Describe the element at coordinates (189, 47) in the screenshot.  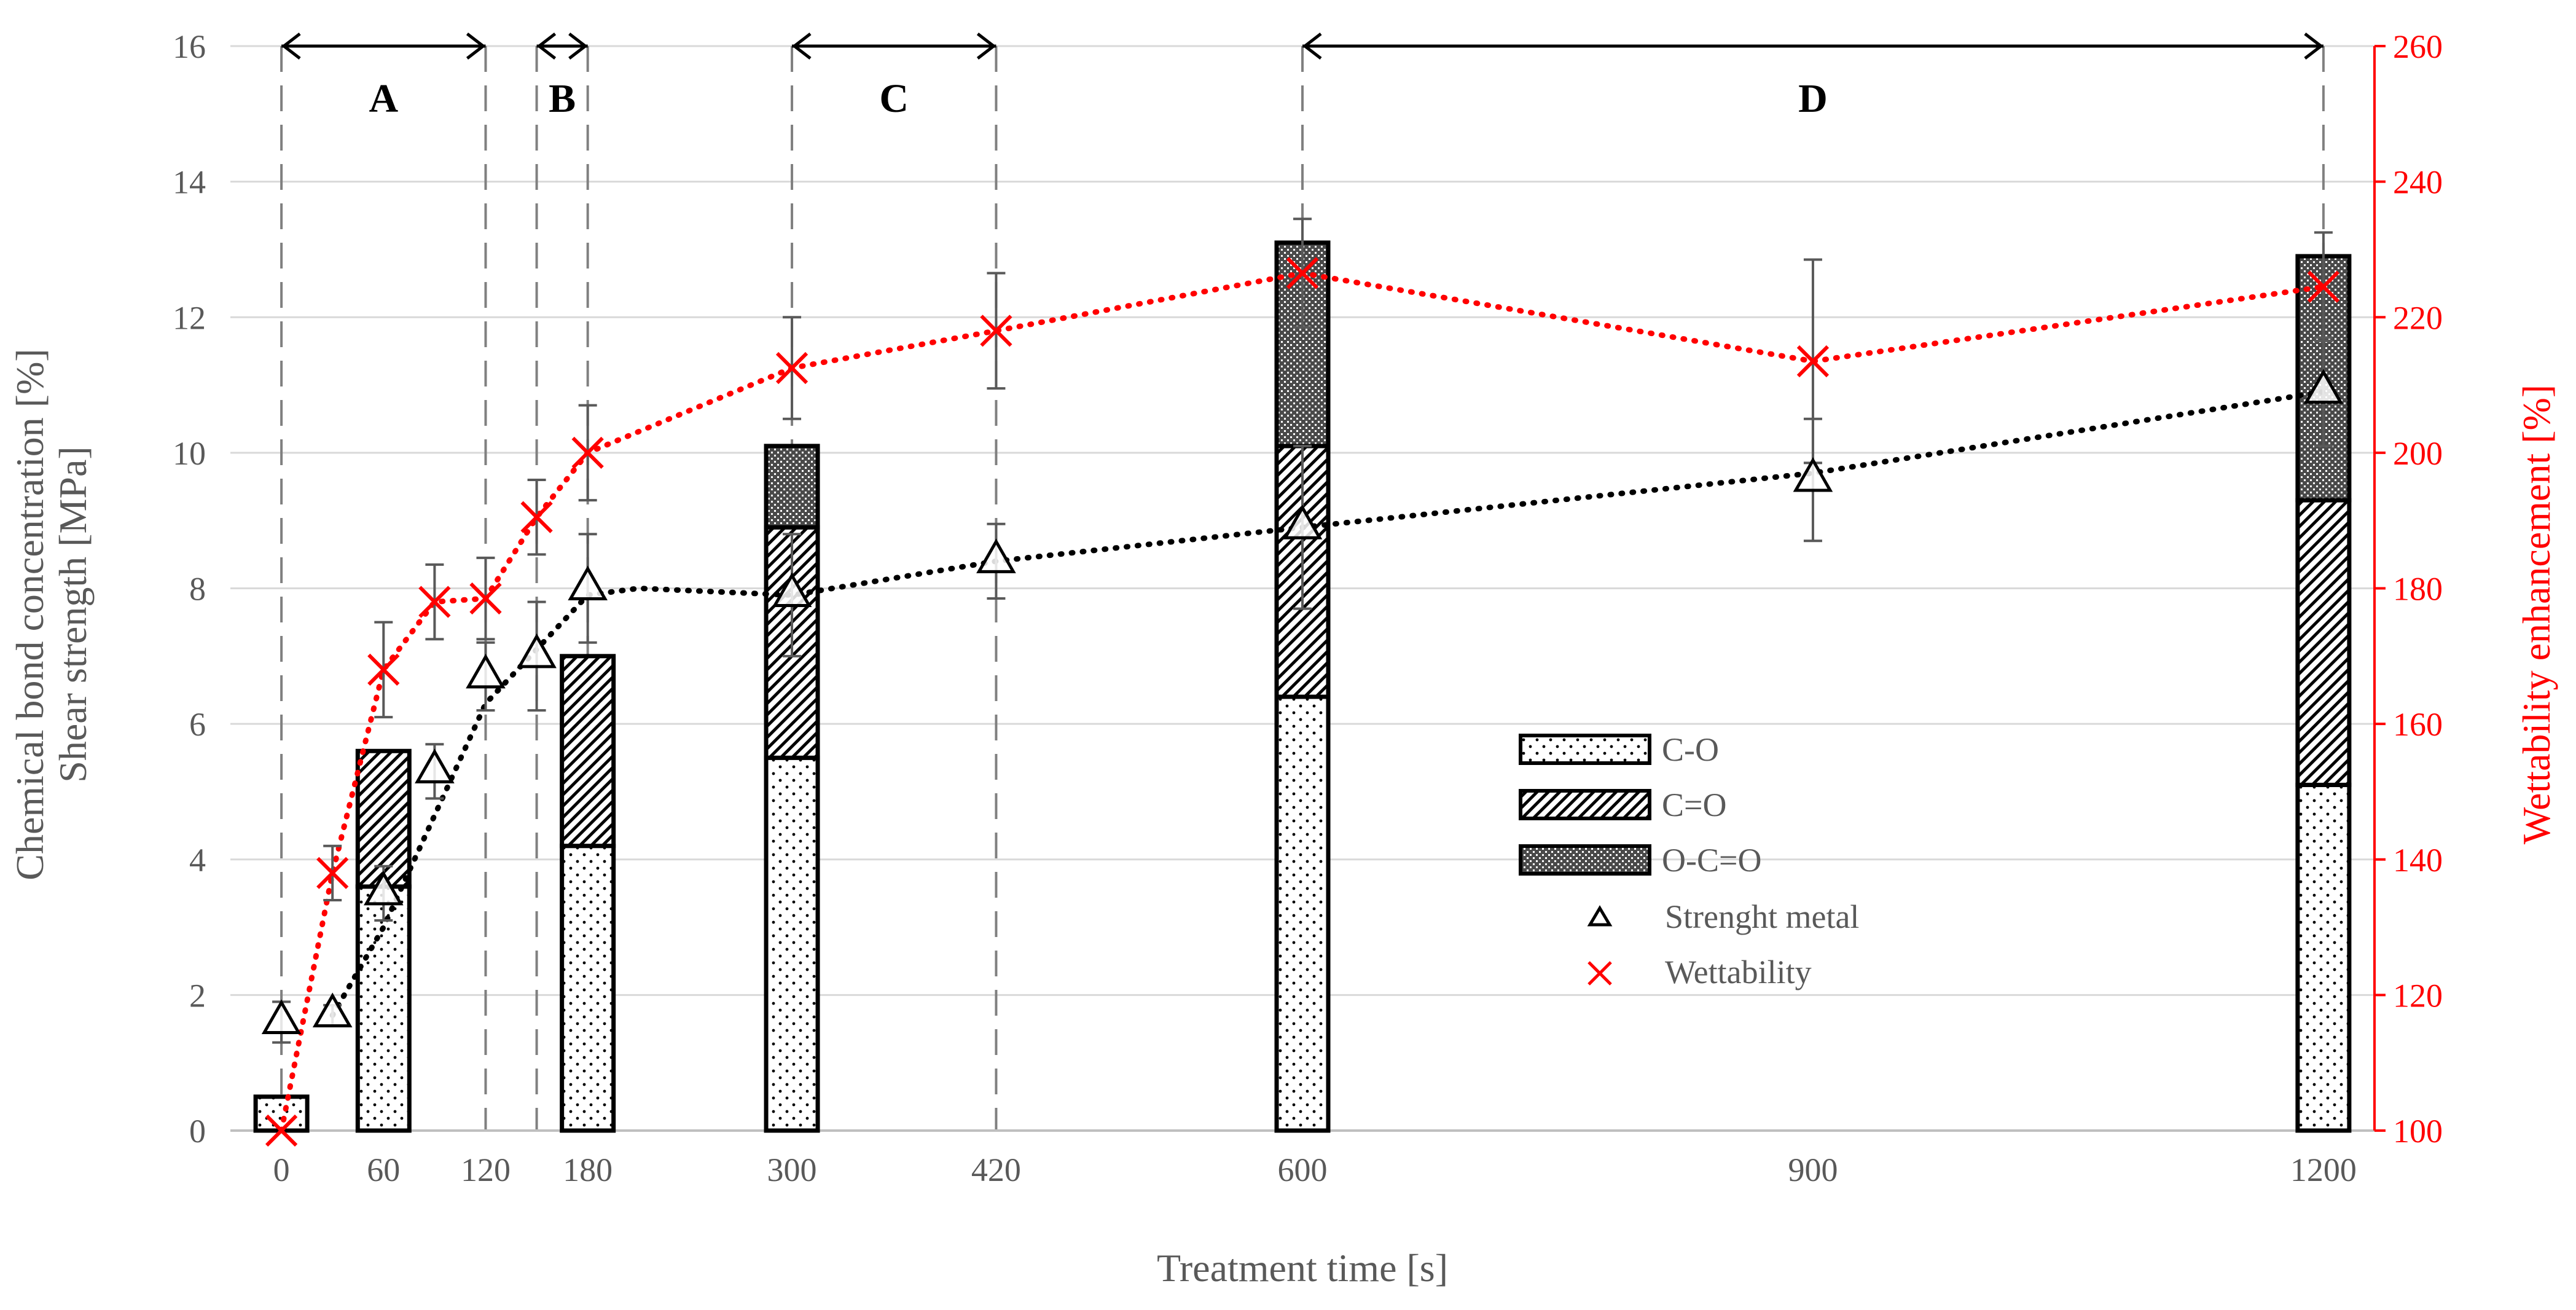
I see `y-tick-label-left: 16` at that location.